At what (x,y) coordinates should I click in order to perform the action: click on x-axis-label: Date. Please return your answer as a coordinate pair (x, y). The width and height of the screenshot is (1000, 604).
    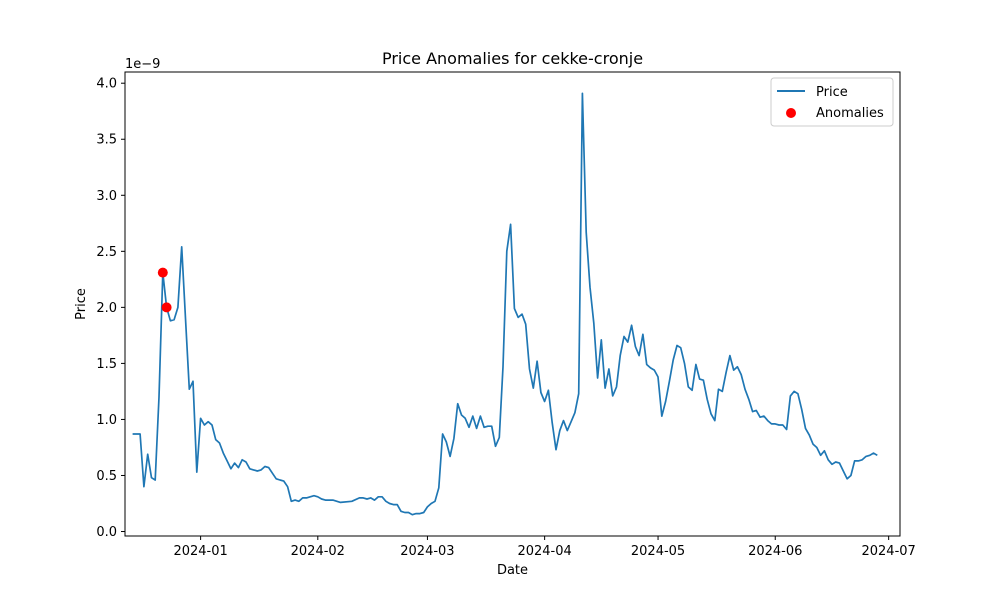
    Looking at the image, I should click on (512, 570).